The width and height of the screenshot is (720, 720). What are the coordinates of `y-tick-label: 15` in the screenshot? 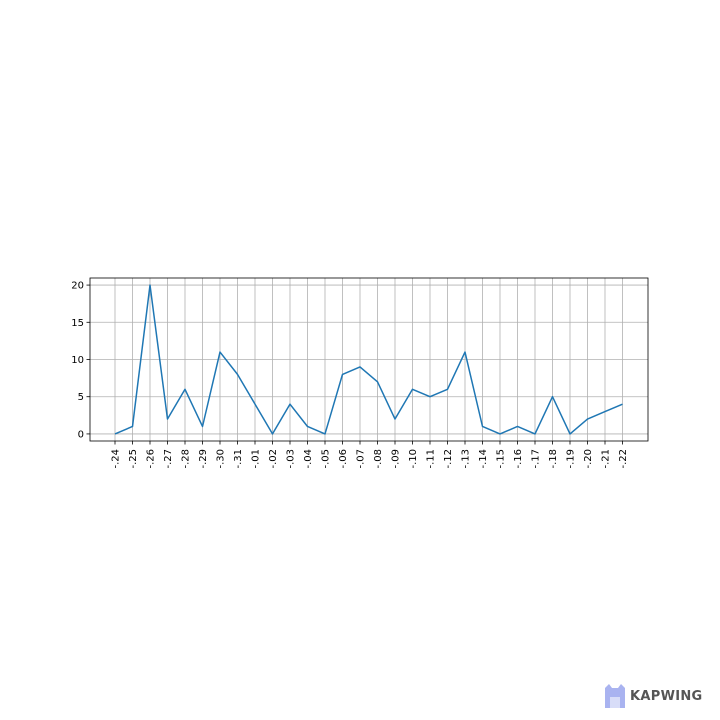 It's located at (77, 323).